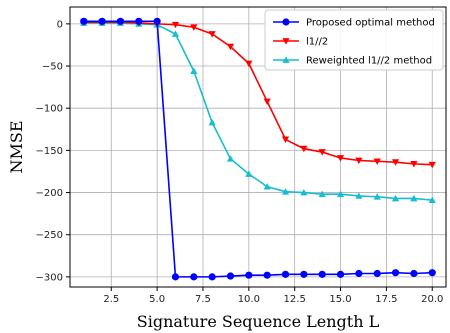 This screenshot has width=450, height=333. What do you see at coordinates (49, 151) in the screenshot?
I see `y-tick-label: −150` at bounding box center [49, 151].